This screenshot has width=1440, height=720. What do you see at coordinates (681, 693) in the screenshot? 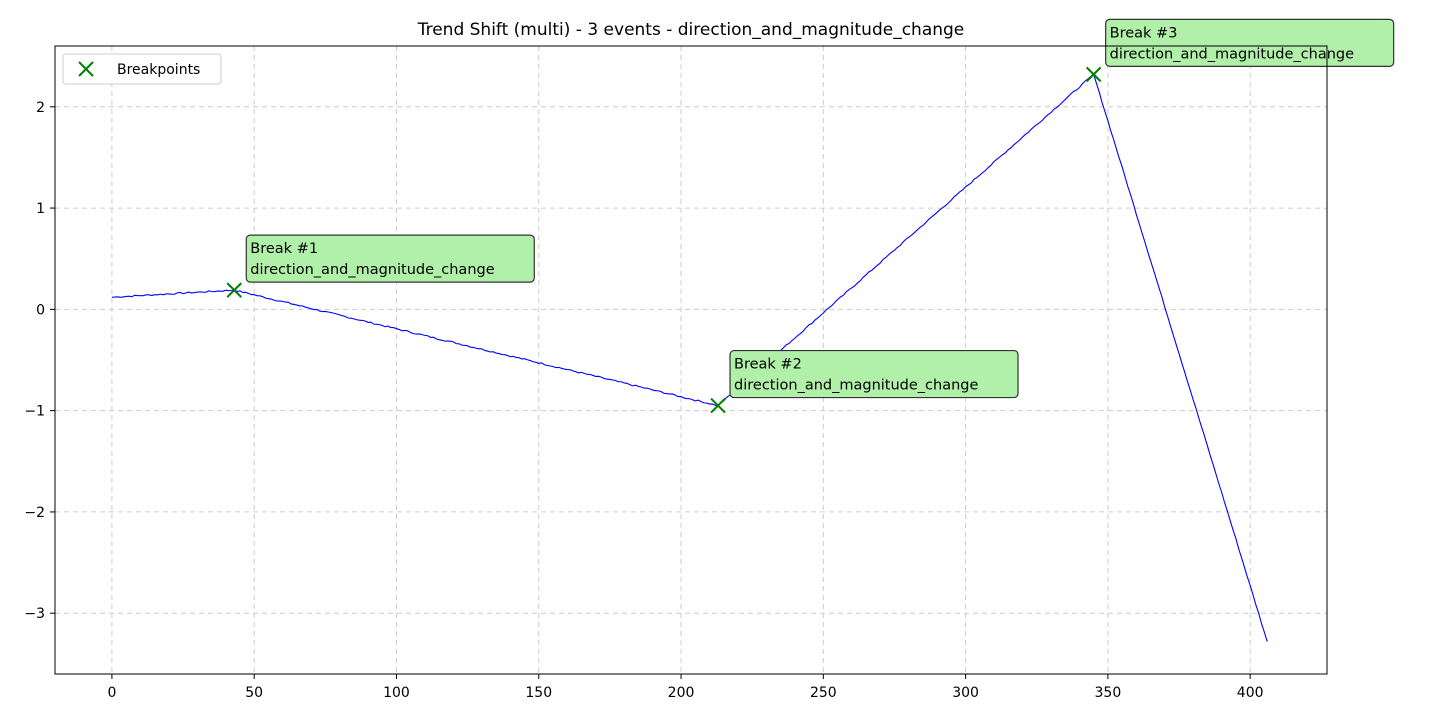
I see `x-tick-label: 200` at bounding box center [681, 693].